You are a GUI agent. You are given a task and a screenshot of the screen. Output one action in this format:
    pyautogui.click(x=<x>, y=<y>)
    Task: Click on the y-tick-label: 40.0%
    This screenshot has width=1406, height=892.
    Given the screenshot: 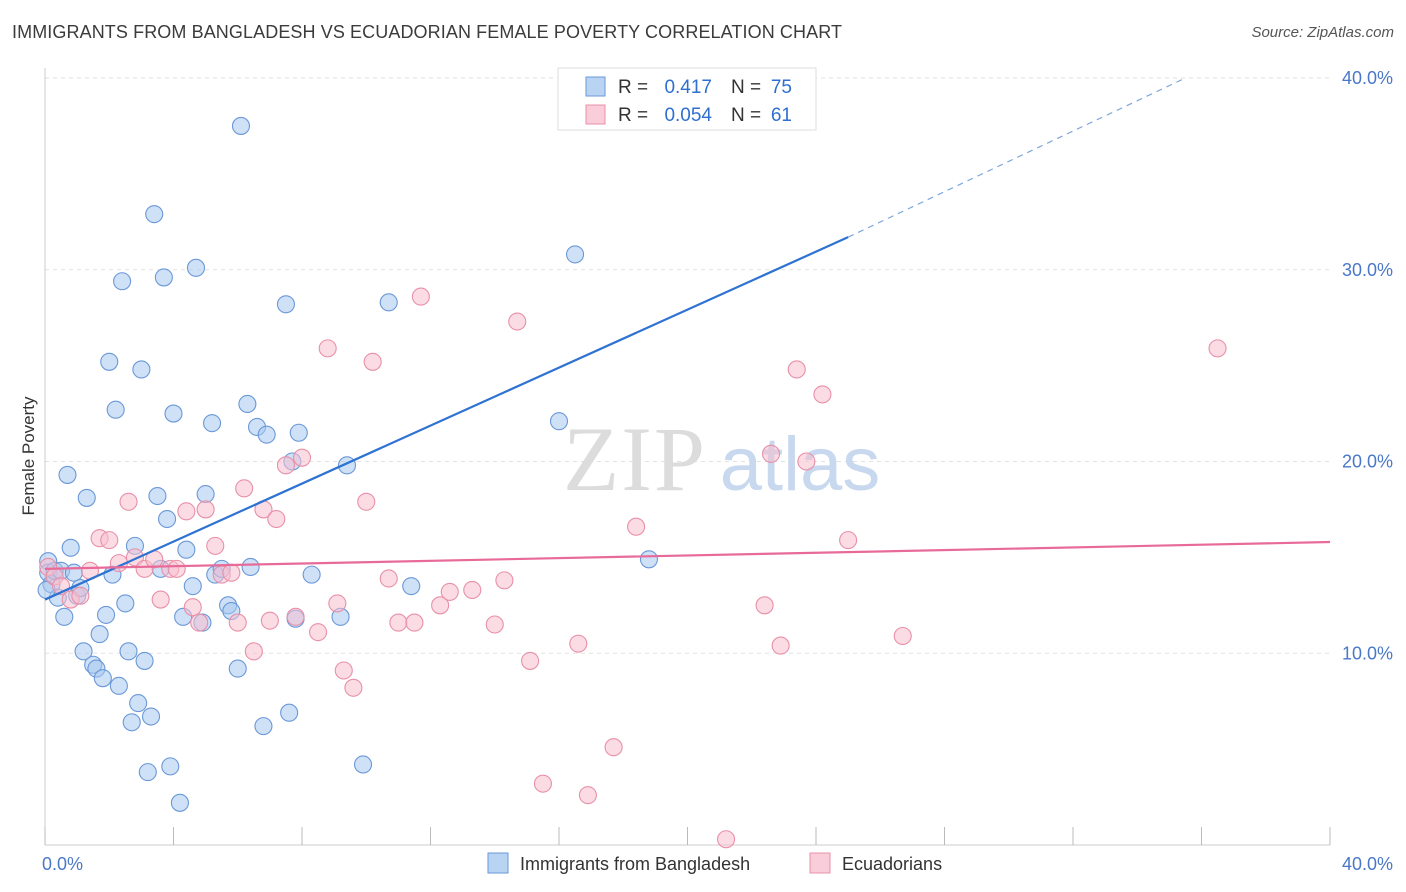 What is the action you would take?
    pyautogui.click(x=1367, y=78)
    